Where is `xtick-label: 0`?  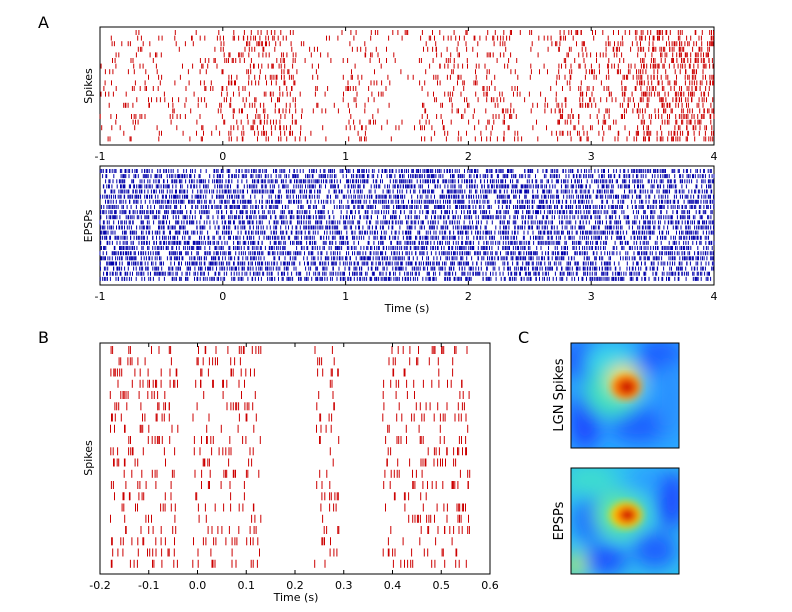 xtick-label: 0 is located at coordinates (222, 156).